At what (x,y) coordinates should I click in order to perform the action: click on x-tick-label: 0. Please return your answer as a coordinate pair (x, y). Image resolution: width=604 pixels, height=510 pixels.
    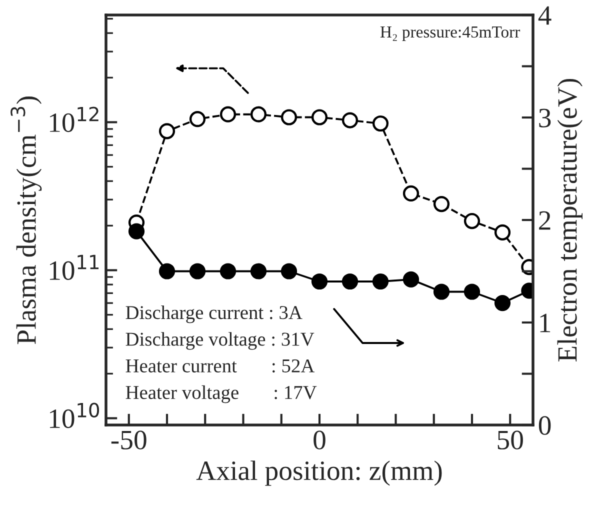
    Looking at the image, I should click on (320, 440).